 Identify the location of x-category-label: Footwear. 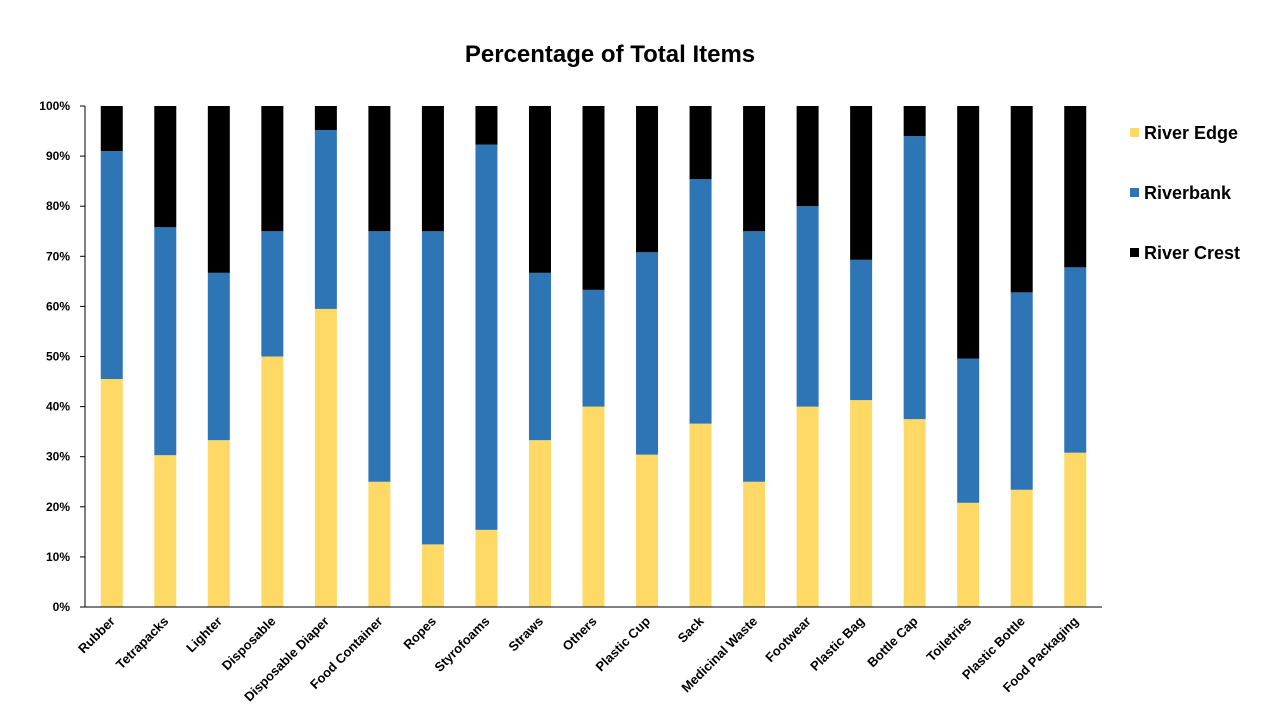
(787, 639).